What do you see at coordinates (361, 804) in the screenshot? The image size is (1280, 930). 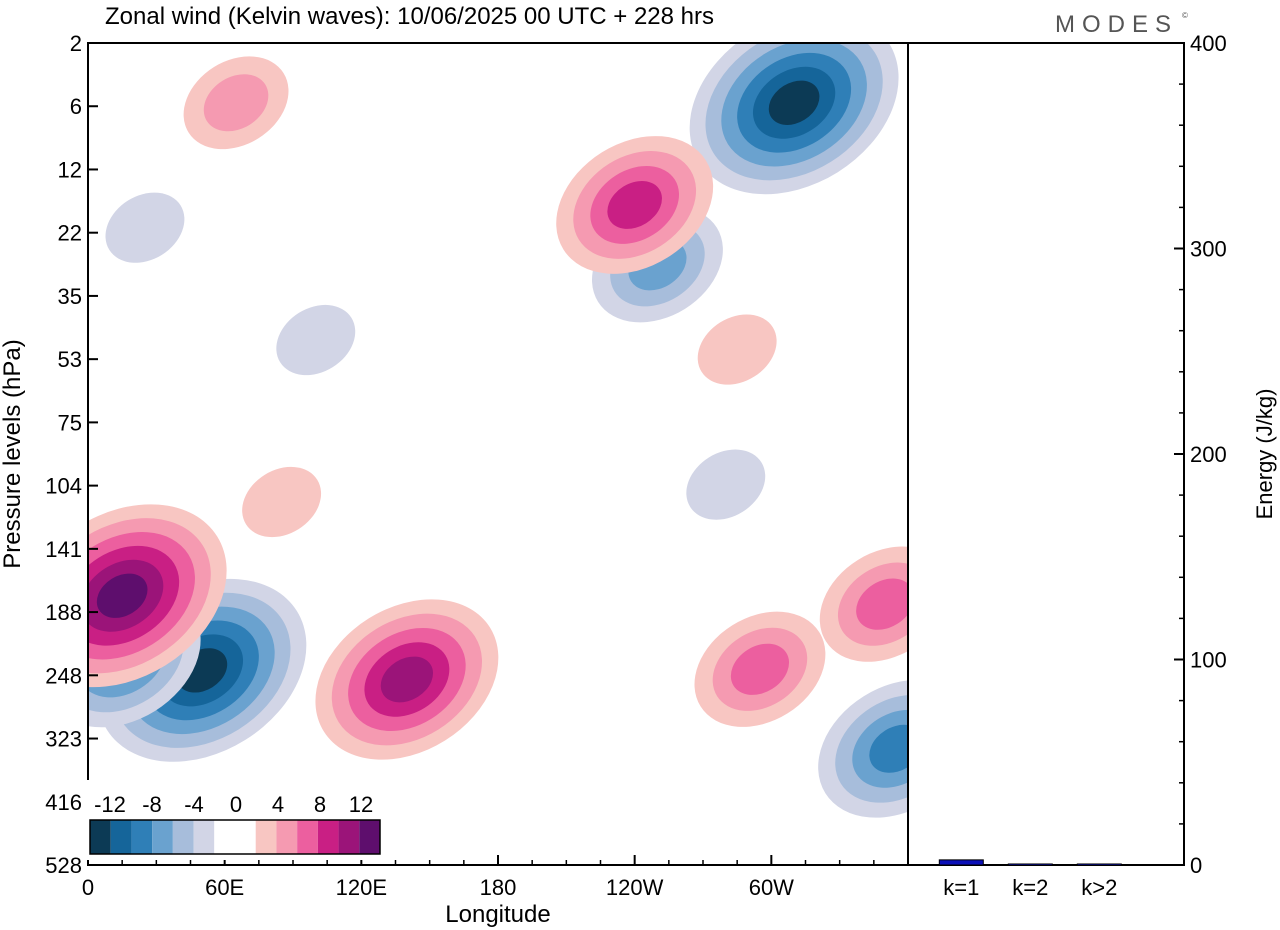 I see `colorbar-label: 12` at bounding box center [361, 804].